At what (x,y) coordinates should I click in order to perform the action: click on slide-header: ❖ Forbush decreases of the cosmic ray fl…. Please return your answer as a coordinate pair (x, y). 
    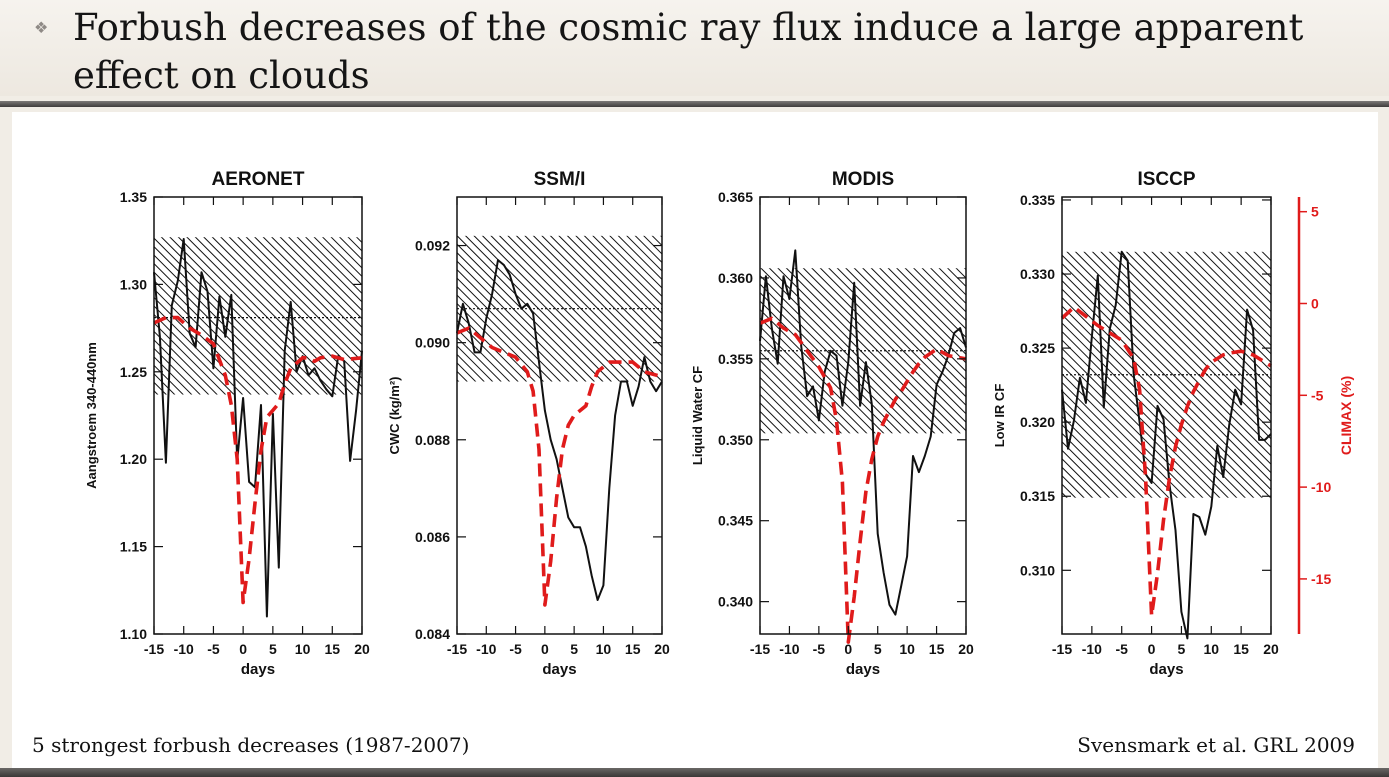
    Looking at the image, I should click on (694, 48).